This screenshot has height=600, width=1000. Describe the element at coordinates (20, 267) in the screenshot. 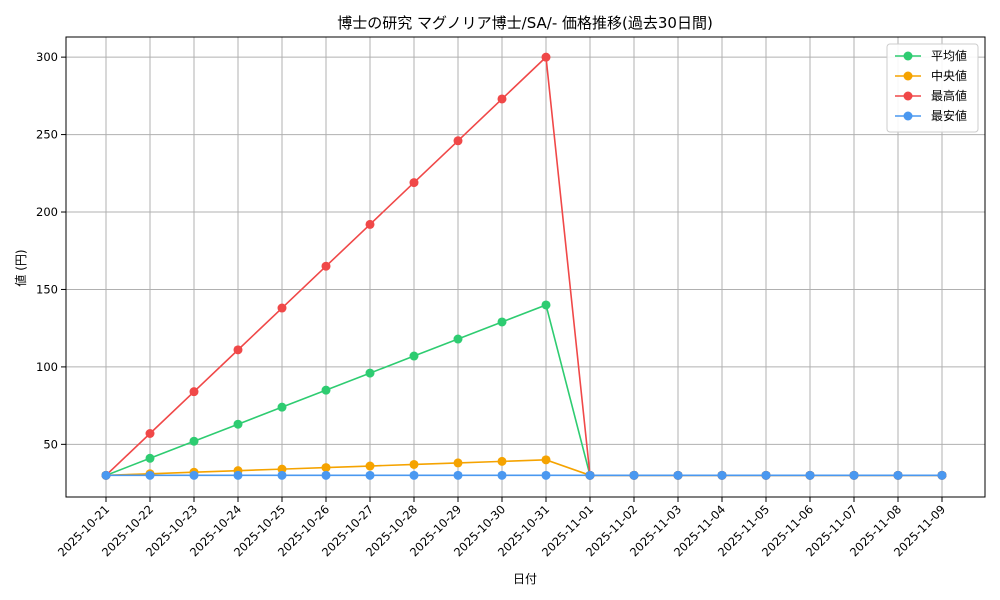

I see `y-axis-label: 値 (円)` at that location.